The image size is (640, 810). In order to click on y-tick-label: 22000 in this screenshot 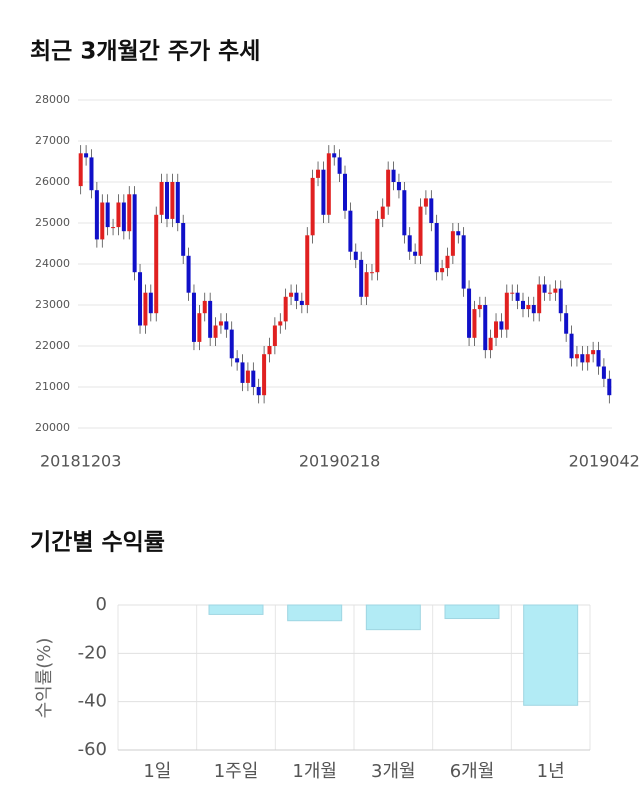, I will do `click(52, 345)`.